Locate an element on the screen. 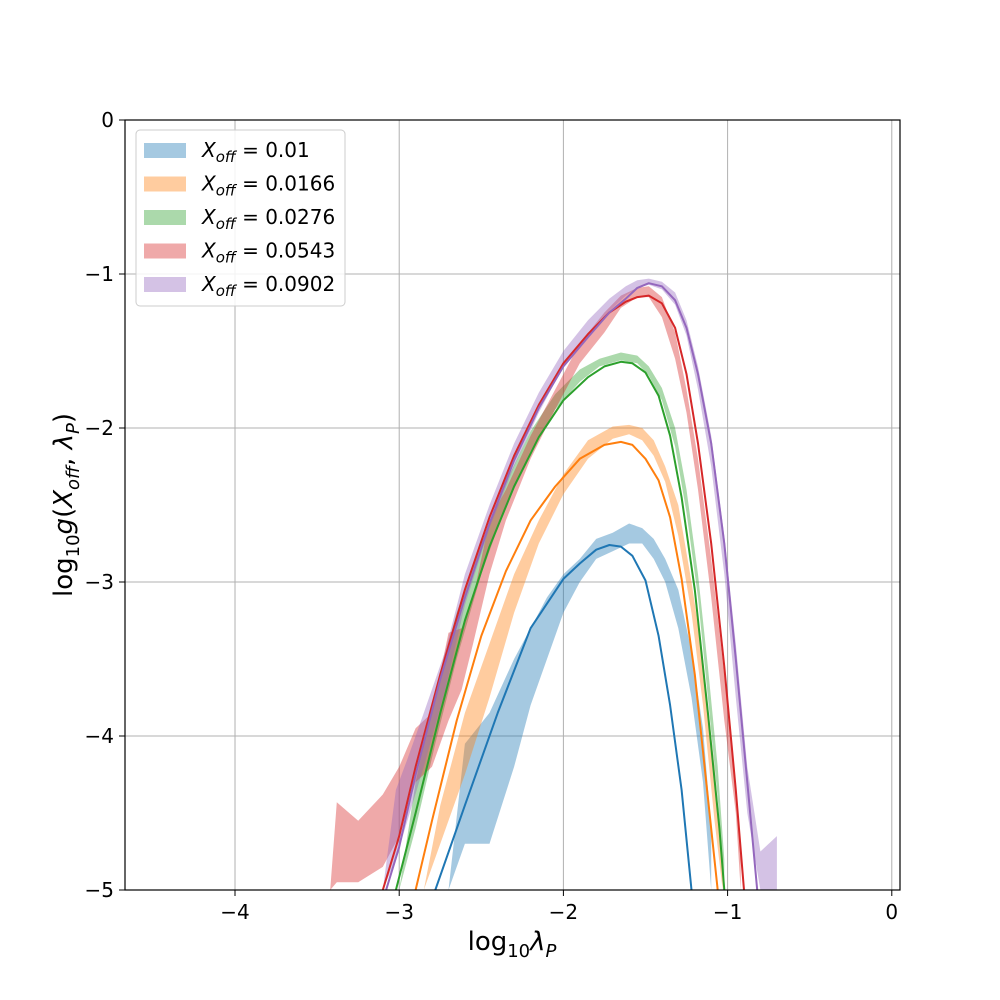 The image size is (1000, 1000). x-tick-label: −4 is located at coordinates (234, 912).